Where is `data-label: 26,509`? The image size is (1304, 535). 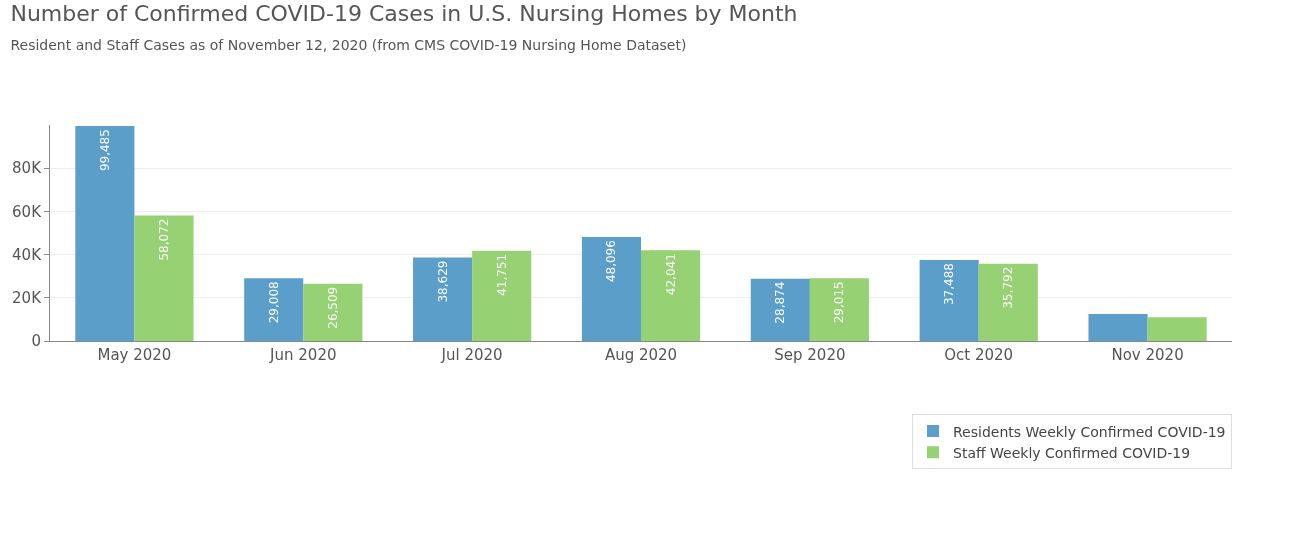 data-label: 26,509 is located at coordinates (332, 307).